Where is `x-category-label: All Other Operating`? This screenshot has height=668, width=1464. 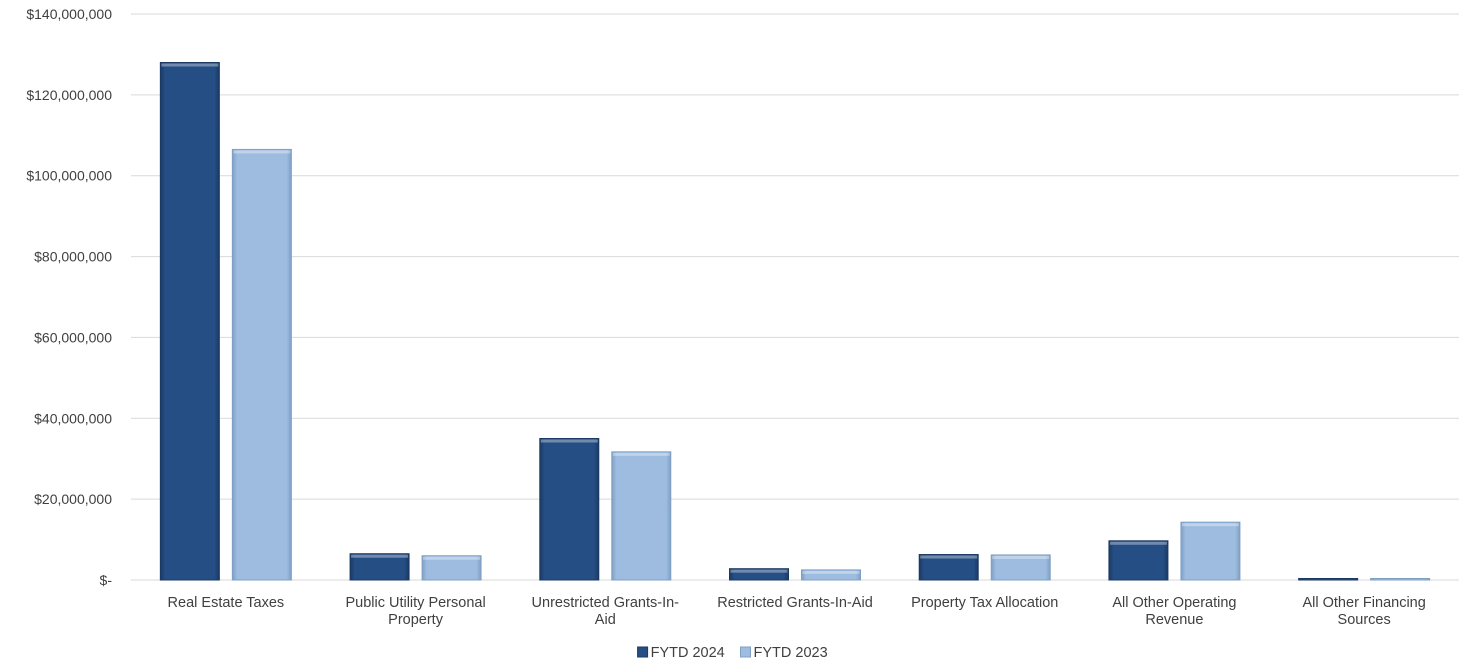 x-category-label: All Other Operating is located at coordinates (1174, 603).